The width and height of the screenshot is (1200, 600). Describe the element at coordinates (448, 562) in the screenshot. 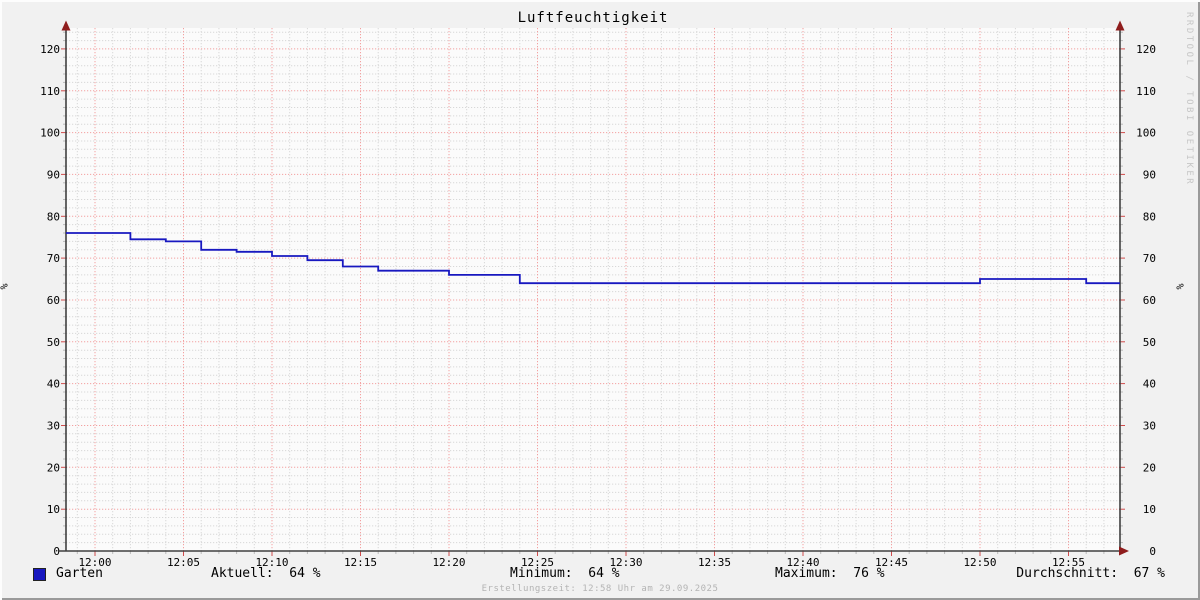

I see `x-tick-label: 12:20` at that location.